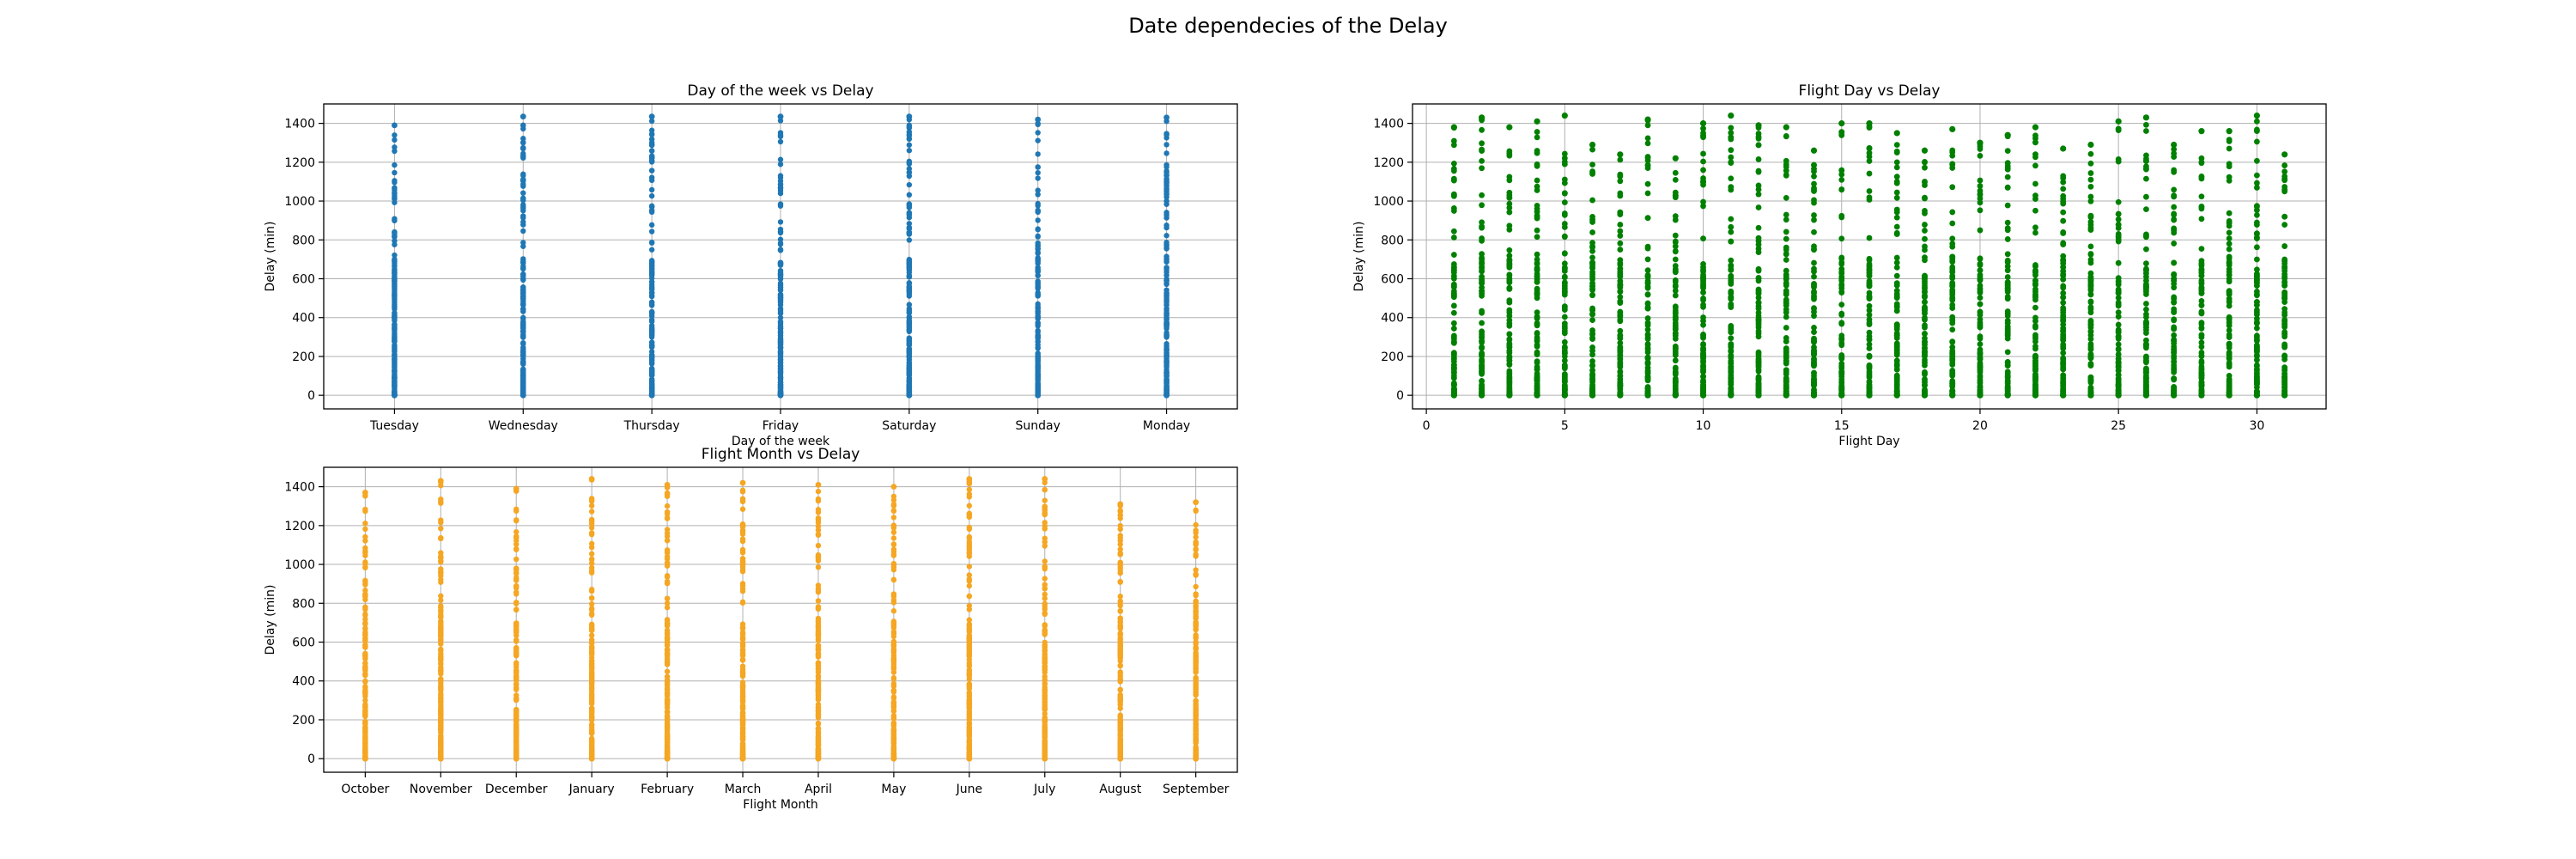 The width and height of the screenshot is (2576, 859). I want to click on figure-suptitle: Date dependecies of the Delay, so click(1288, 26).